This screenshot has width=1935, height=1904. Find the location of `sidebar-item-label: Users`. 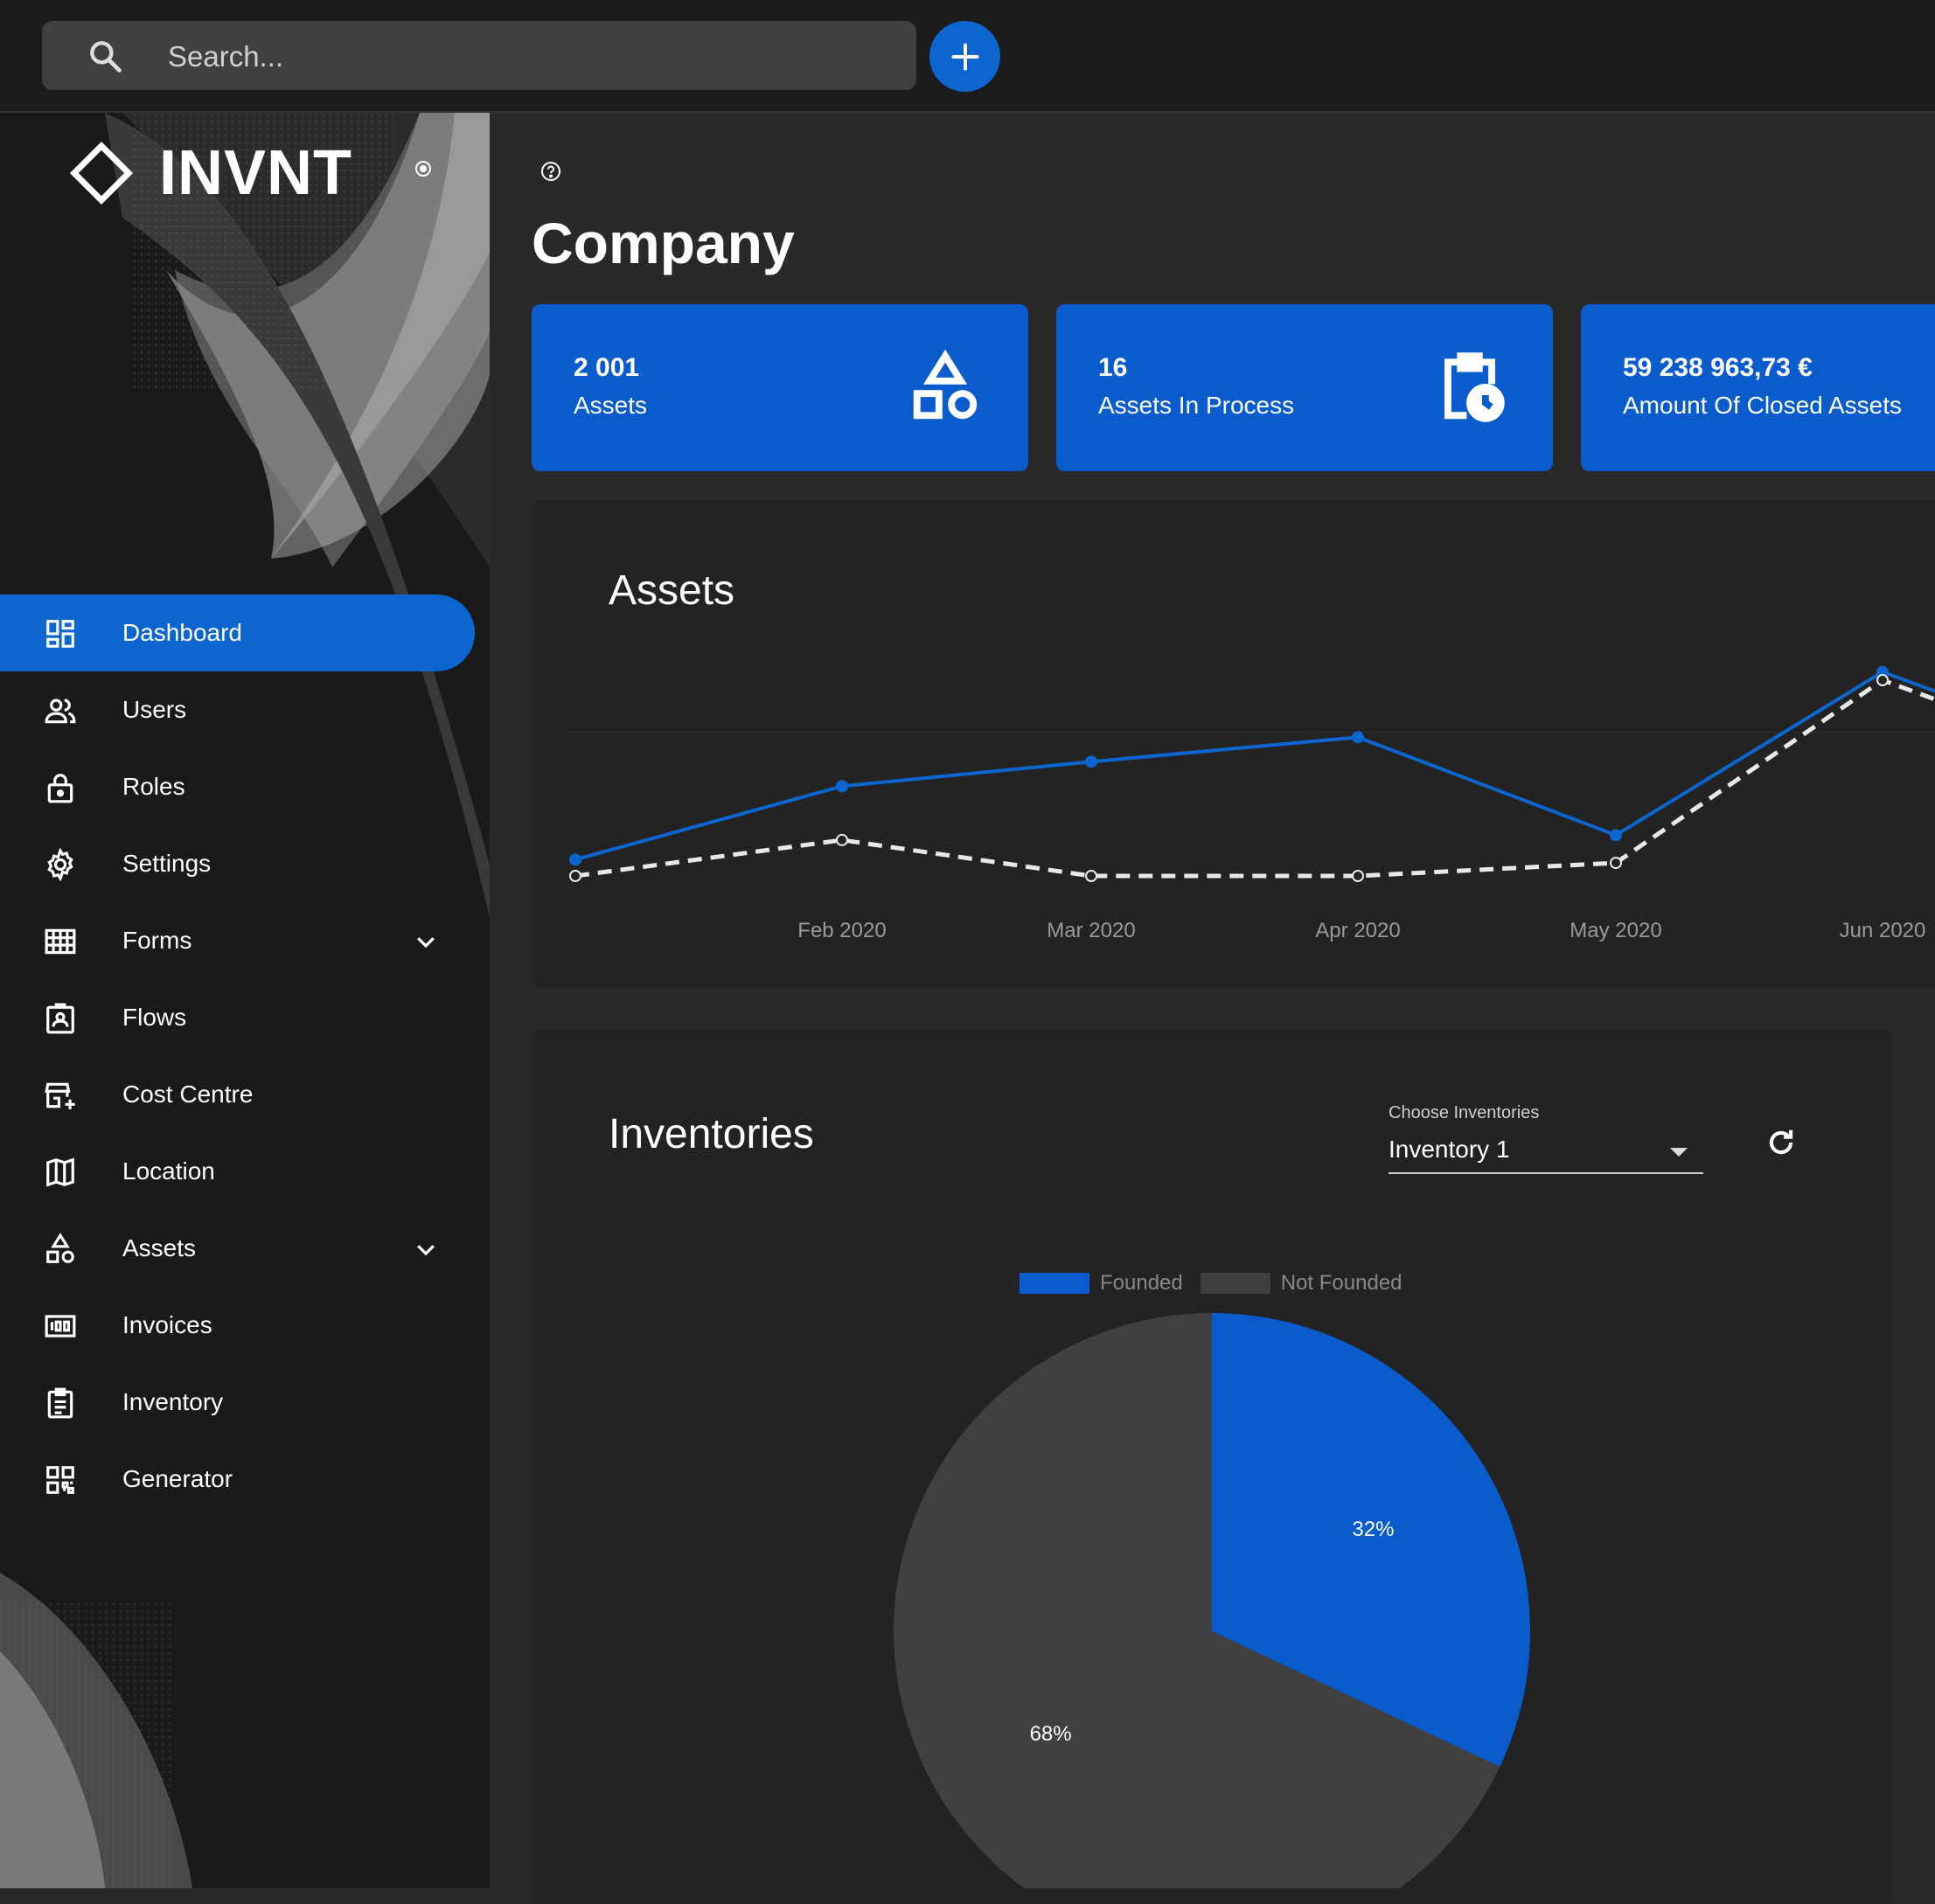

sidebar-item-label: Users is located at coordinates (154, 709).